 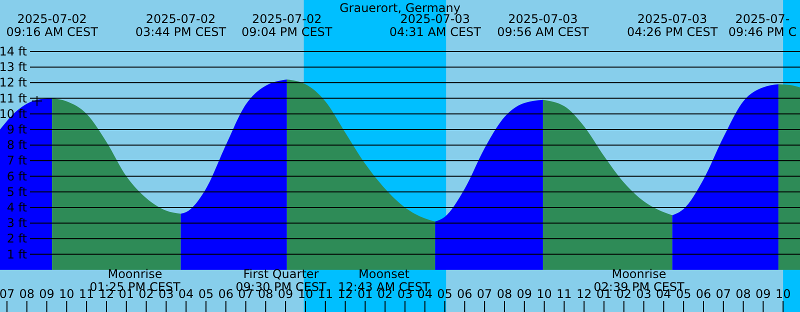 What do you see at coordinates (14, 83) in the screenshot?
I see `y-tick-label: 12 ft` at bounding box center [14, 83].